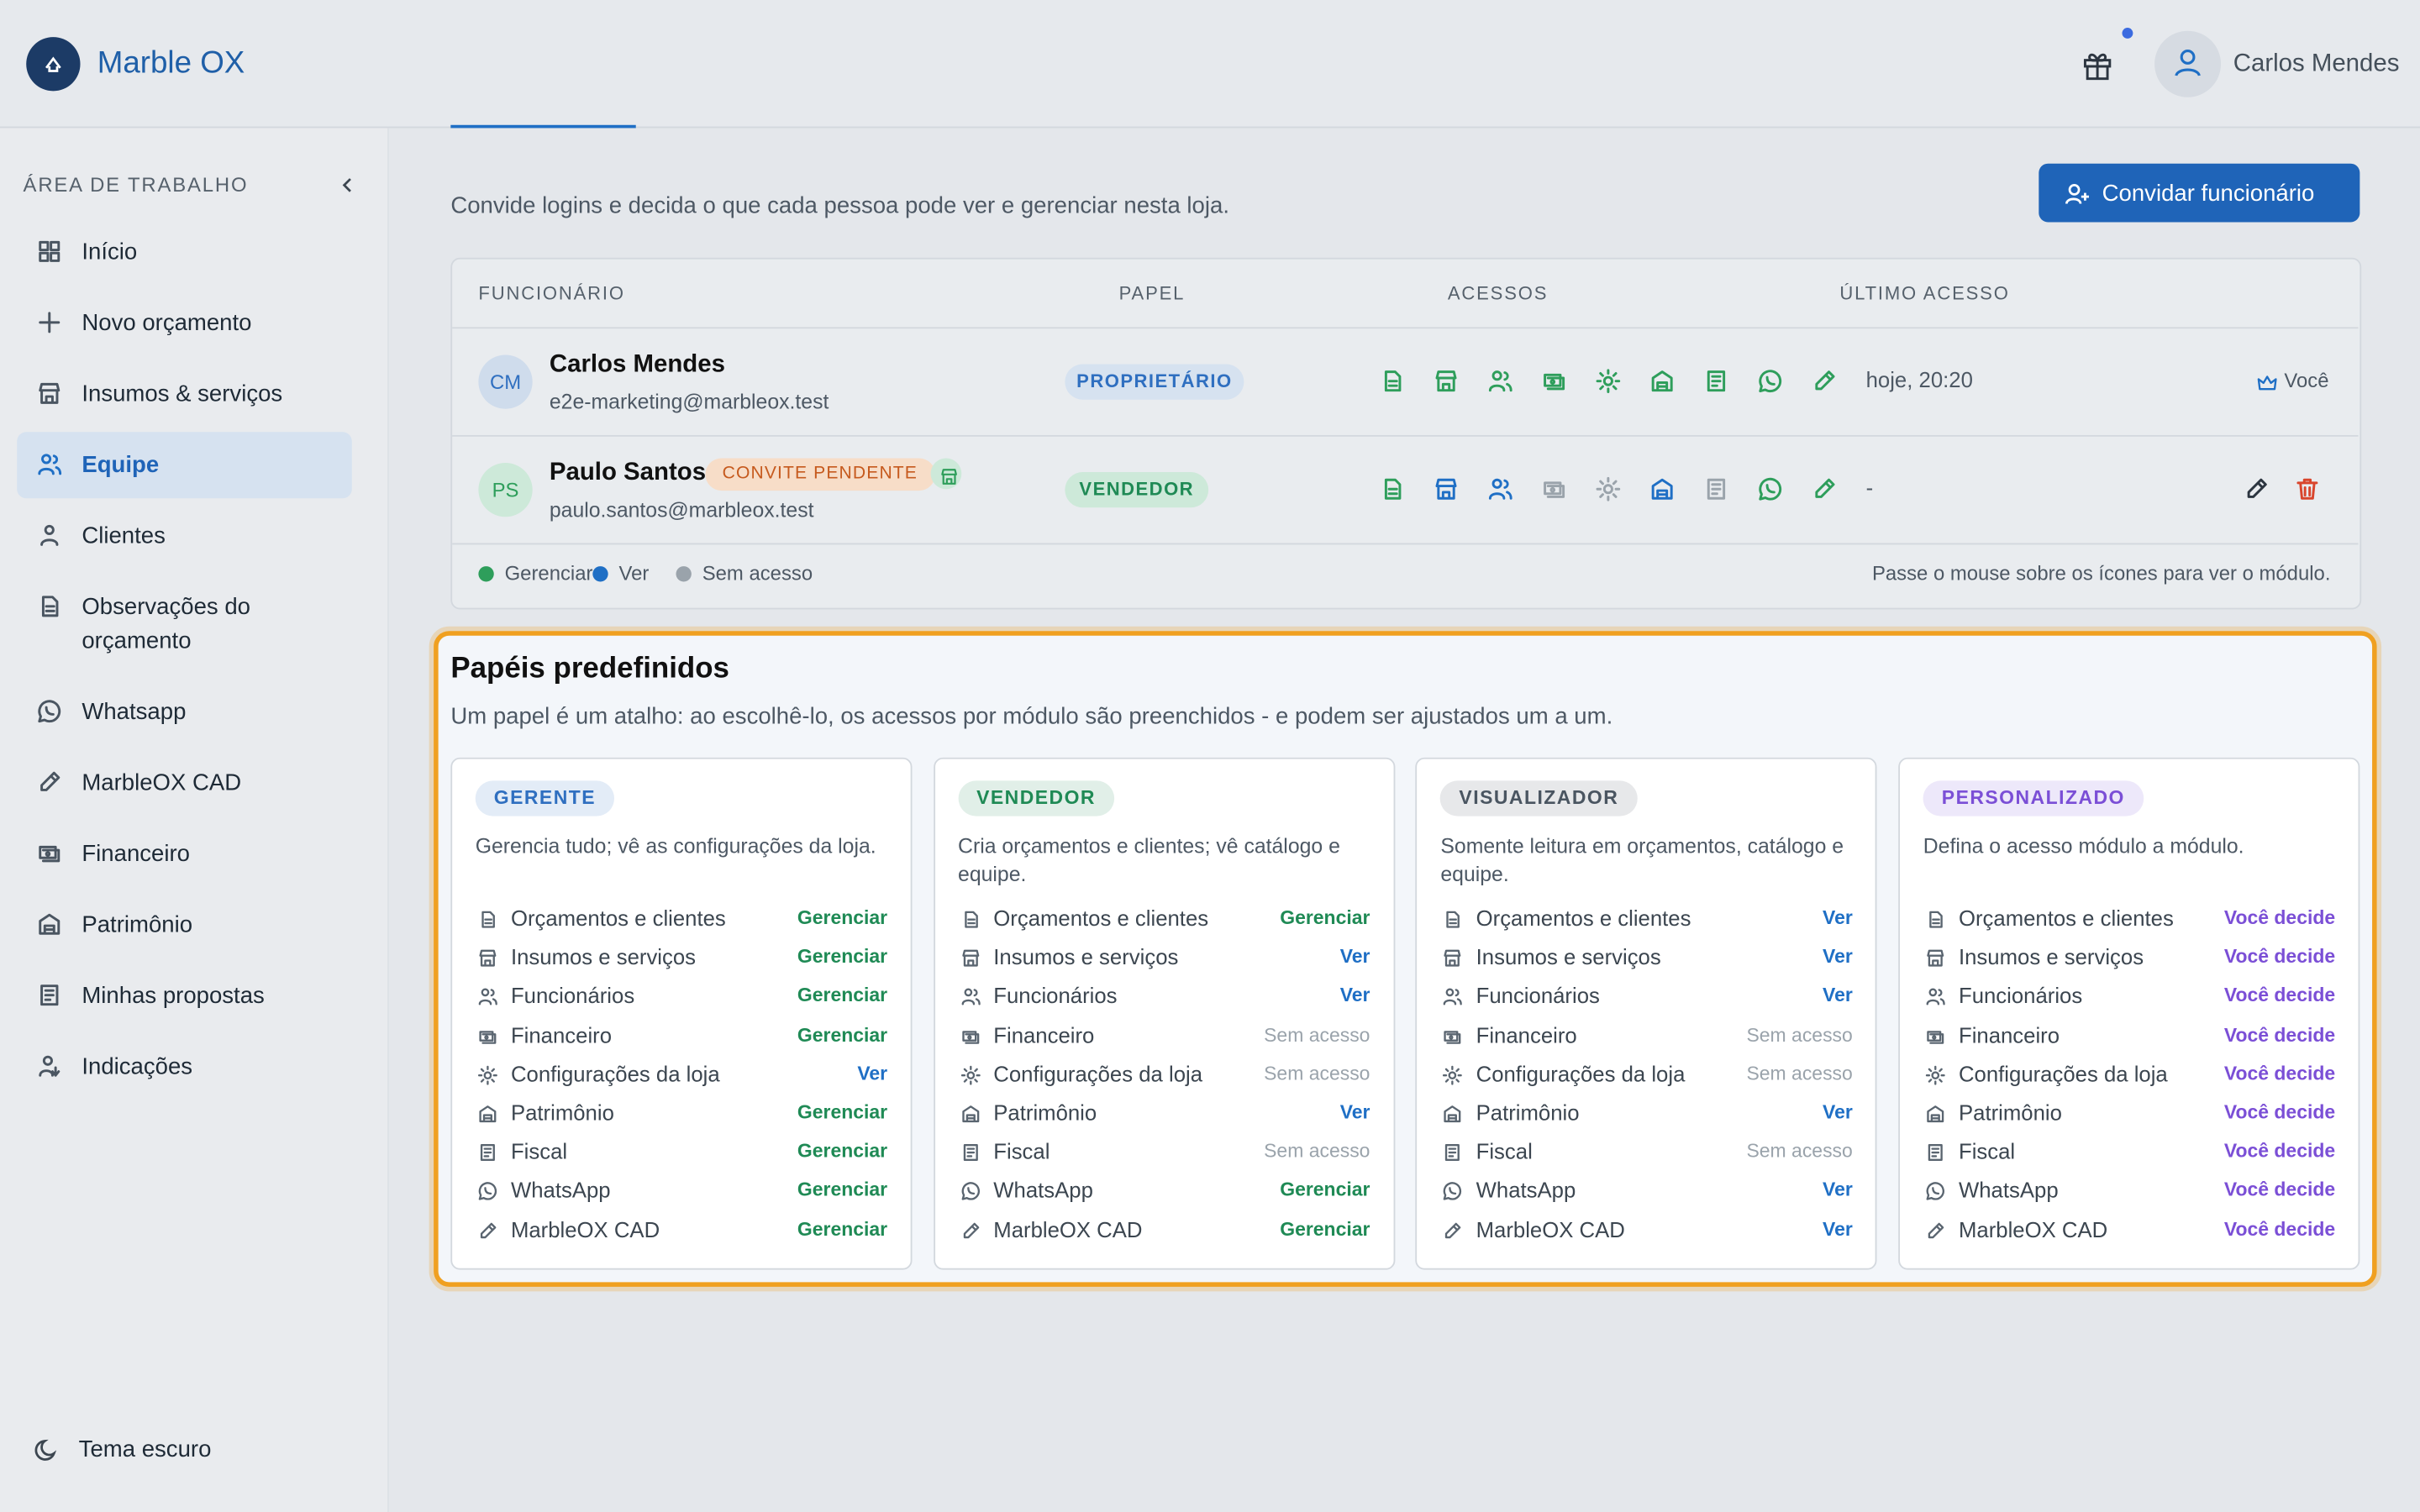 The image size is (2420, 1512). What do you see at coordinates (1919, 379) in the screenshot?
I see `last-access: hoje, 20:20` at bounding box center [1919, 379].